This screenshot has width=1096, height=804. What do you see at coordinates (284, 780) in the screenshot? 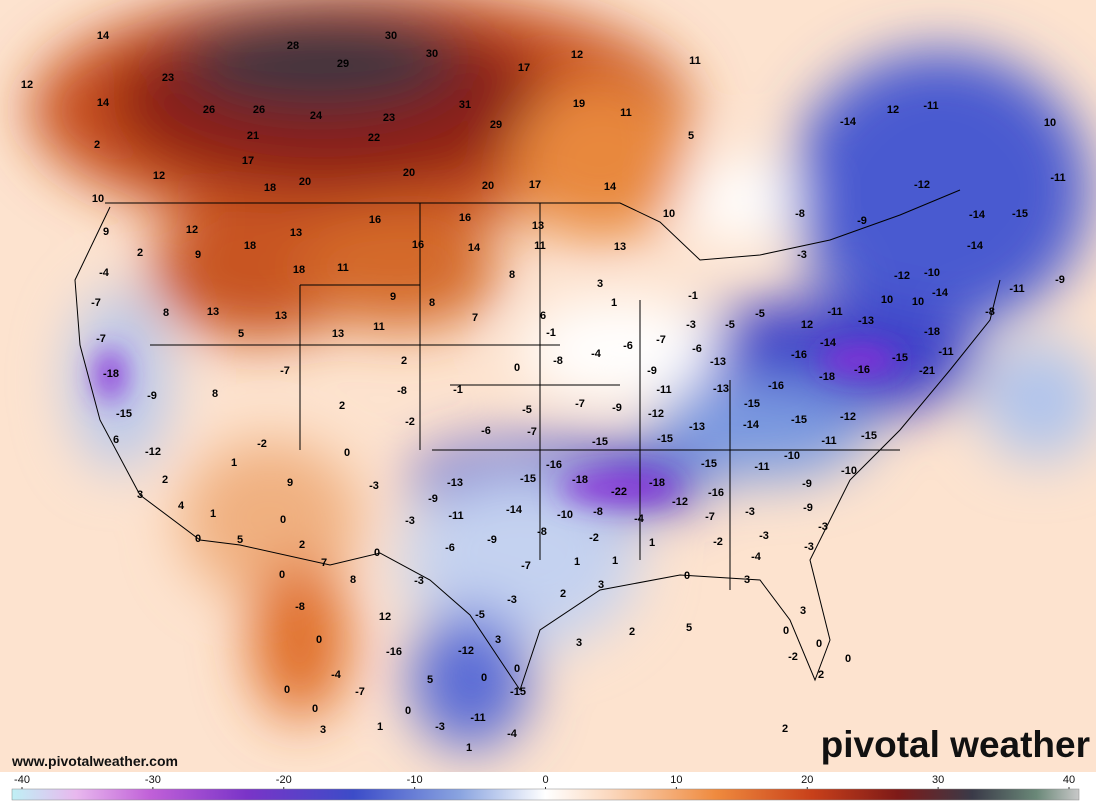
I see `colorbar-tick-label: -20` at bounding box center [284, 780].